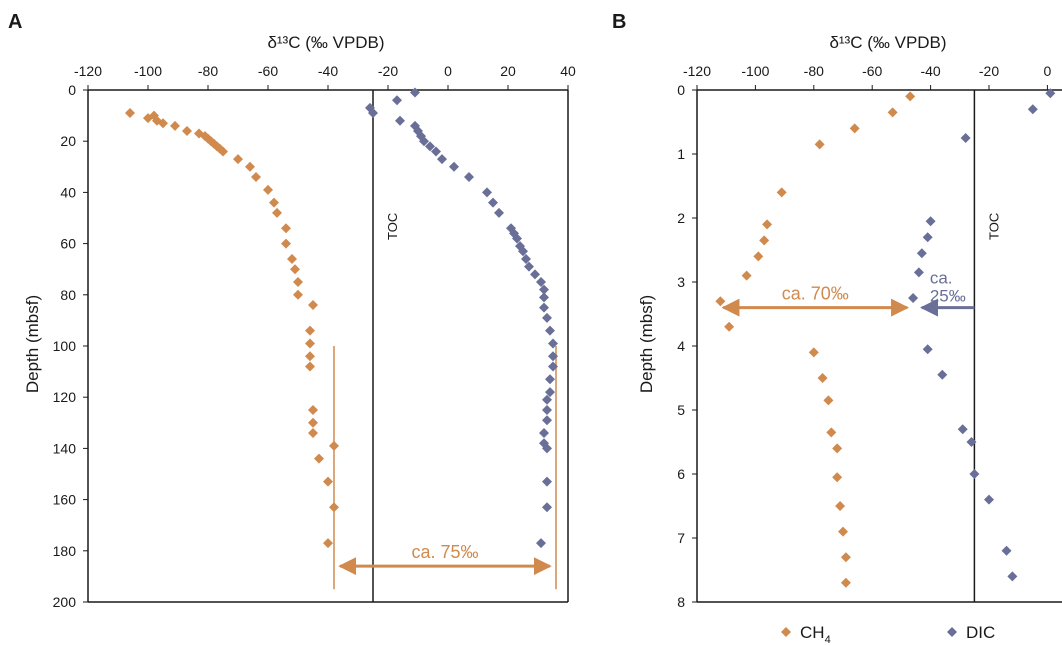  What do you see at coordinates (508, 71) in the screenshot?
I see `x-tick-label: 20` at bounding box center [508, 71].